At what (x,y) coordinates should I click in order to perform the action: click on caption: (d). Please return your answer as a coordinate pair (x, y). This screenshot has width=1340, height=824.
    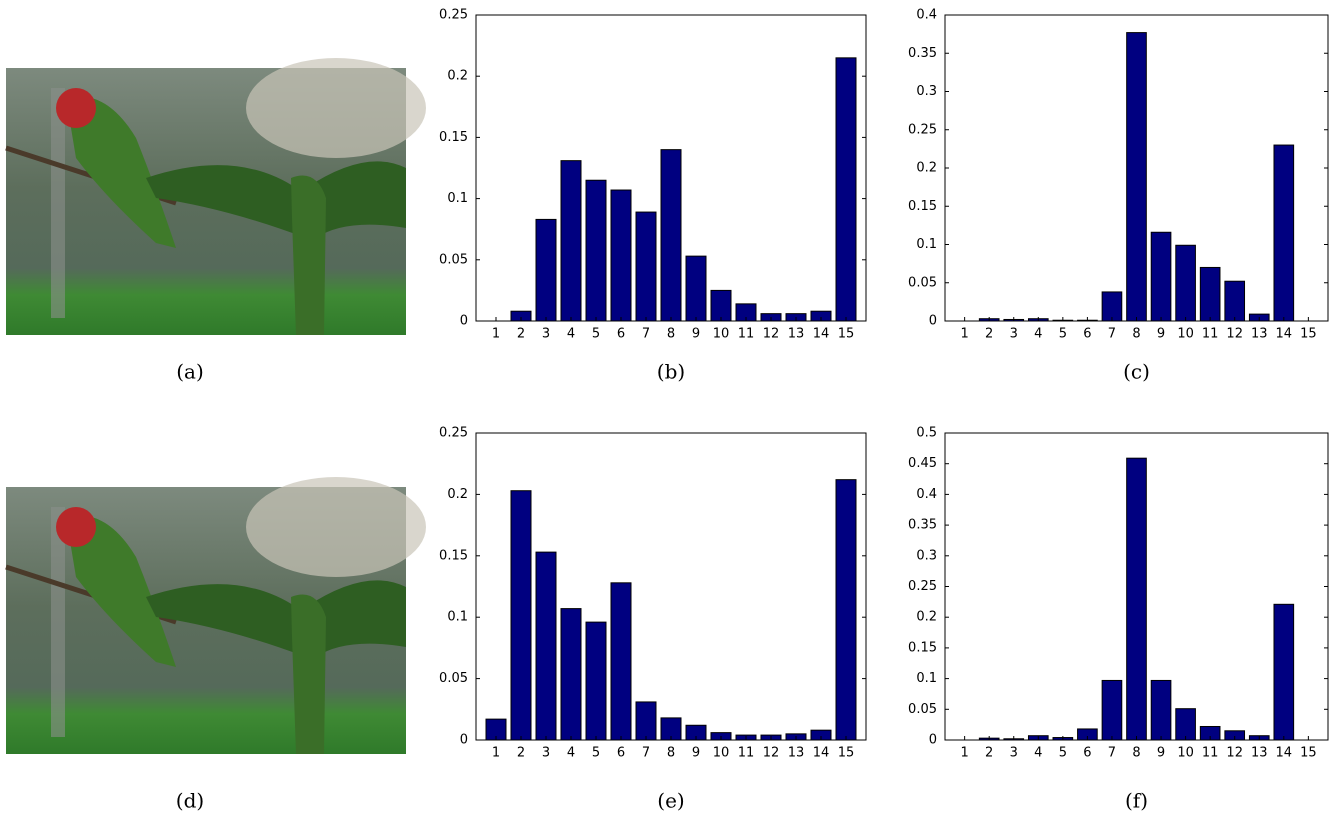
    Looking at the image, I should click on (190, 801).